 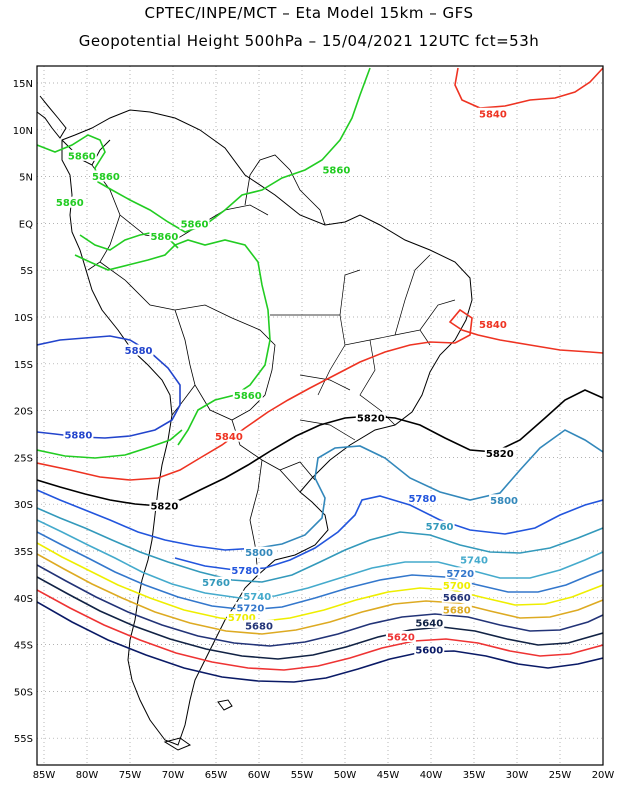 What do you see at coordinates (44, 775) in the screenshot?
I see `lon-tick-label: 85W` at bounding box center [44, 775].